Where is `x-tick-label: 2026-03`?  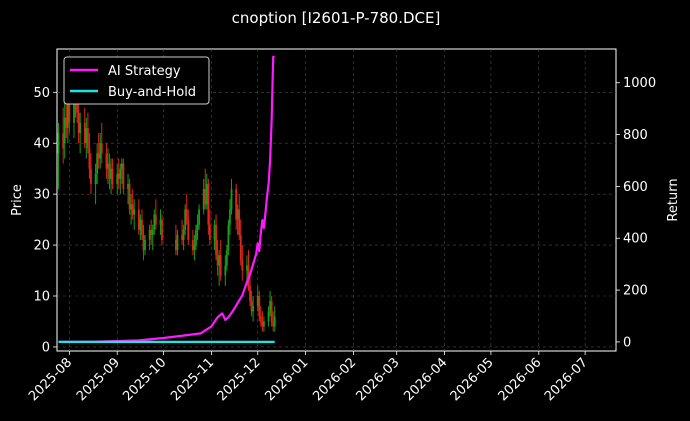
x-tick-label: 2026-03 is located at coordinates (378, 379).